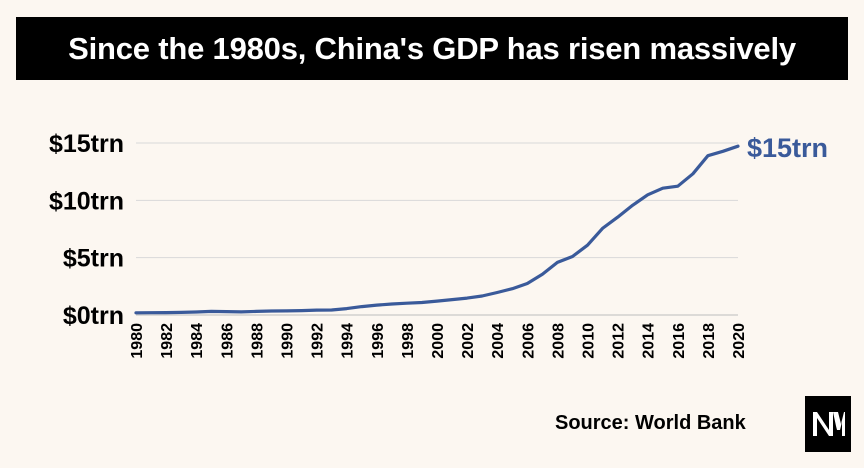 The width and height of the screenshot is (864, 468). I want to click on x-tick-label: 2014, so click(649, 341).